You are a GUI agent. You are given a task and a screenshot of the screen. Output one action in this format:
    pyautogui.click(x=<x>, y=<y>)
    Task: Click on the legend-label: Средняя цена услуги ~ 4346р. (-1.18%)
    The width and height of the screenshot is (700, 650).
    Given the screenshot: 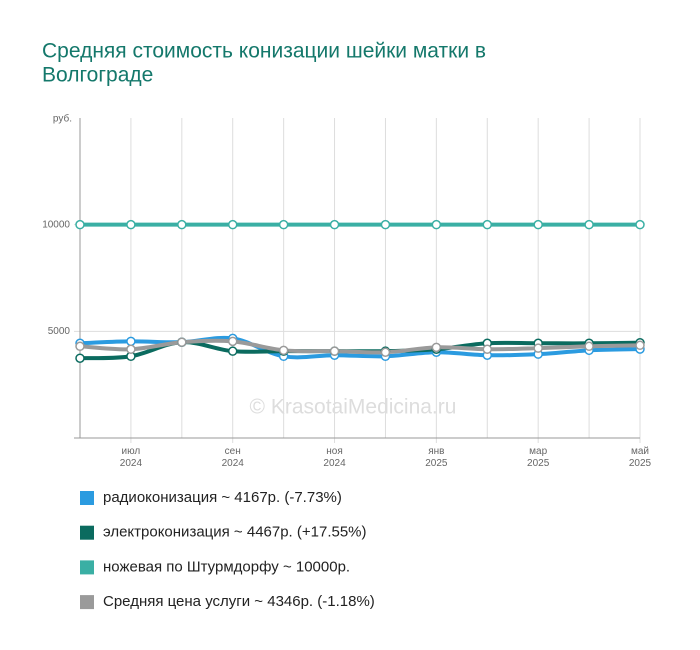 What is the action you would take?
    pyautogui.click(x=239, y=601)
    